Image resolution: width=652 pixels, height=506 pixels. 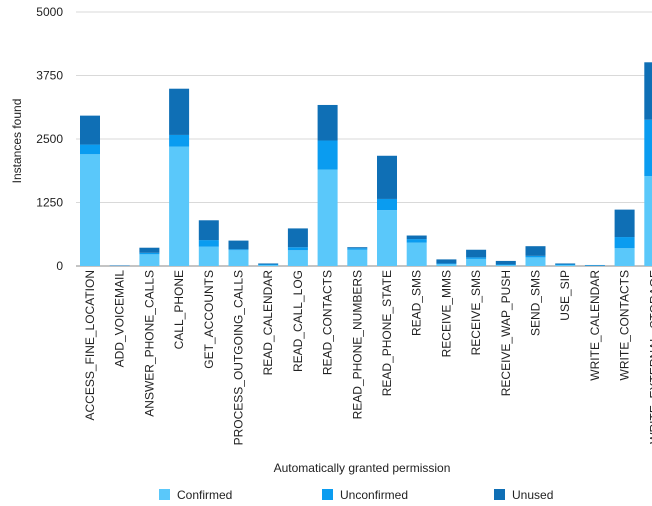 What do you see at coordinates (49, 12) in the screenshot?
I see `y-tick-label: 5000` at bounding box center [49, 12].